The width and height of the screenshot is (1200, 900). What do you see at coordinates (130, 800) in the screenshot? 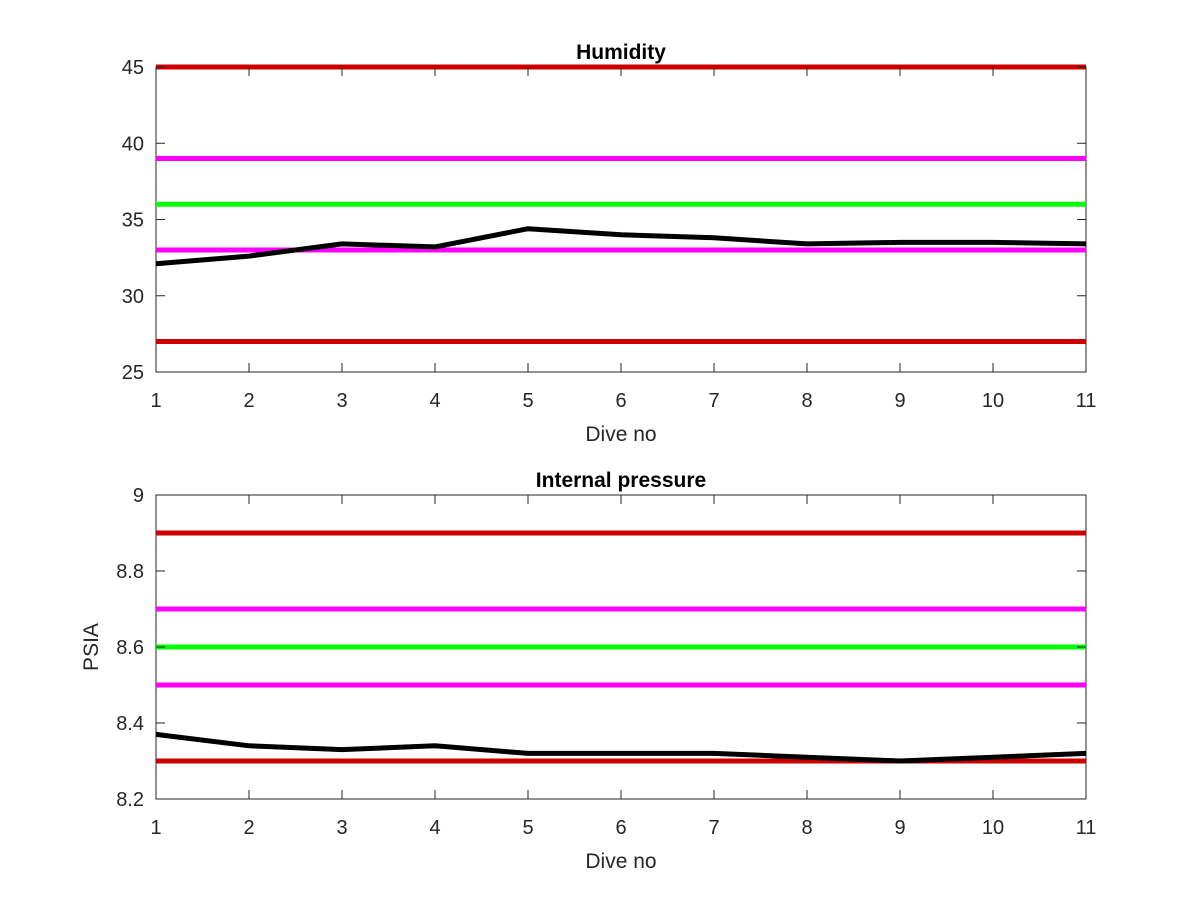
I see `y-tick-label: 8.2` at bounding box center [130, 800].